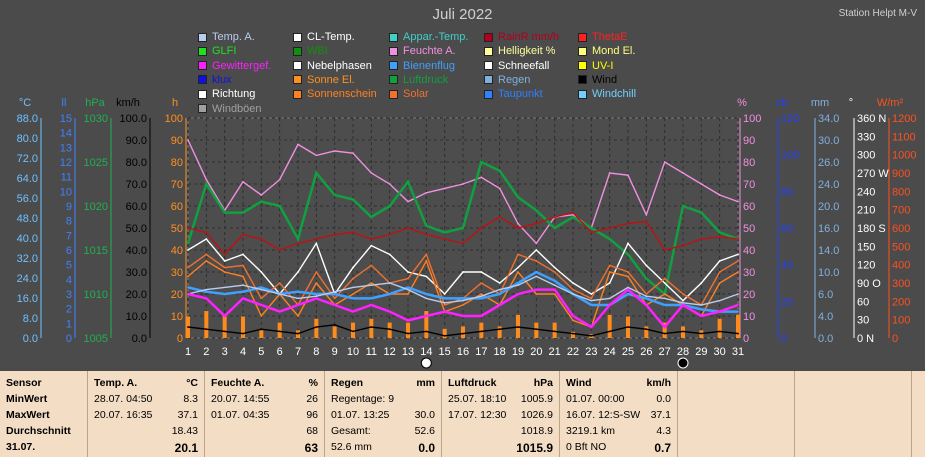  I want to click on axis-tick-mm: 34.0, so click(828, 119).